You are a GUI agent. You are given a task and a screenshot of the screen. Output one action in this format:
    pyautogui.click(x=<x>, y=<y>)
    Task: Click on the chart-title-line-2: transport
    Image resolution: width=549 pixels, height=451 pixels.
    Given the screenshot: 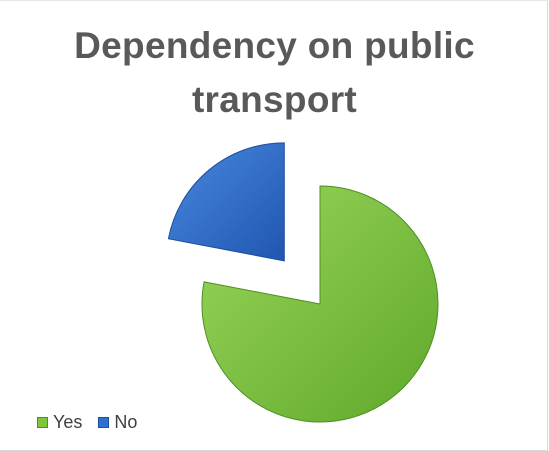 What is the action you would take?
    pyautogui.click(x=274, y=99)
    